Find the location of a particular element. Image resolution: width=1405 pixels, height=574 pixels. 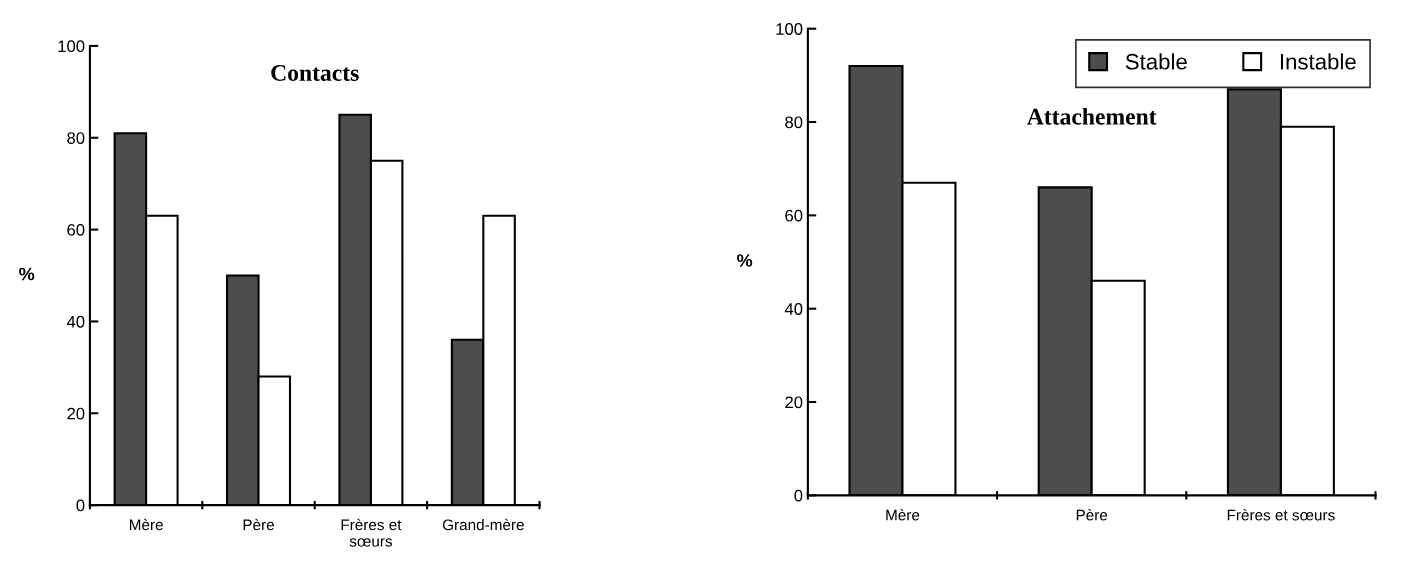

legend-label: Instable is located at coordinates (1318, 61).